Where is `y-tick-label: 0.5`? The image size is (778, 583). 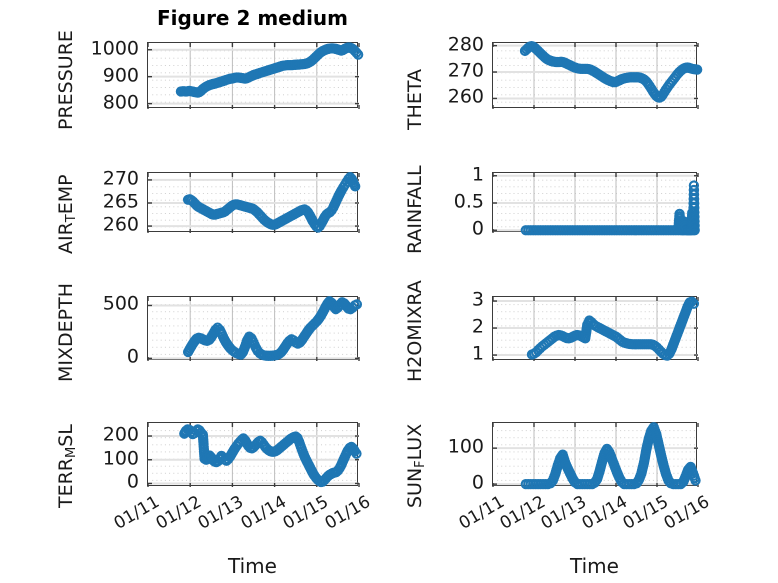 y-tick-label: 0.5 is located at coordinates (468, 201).